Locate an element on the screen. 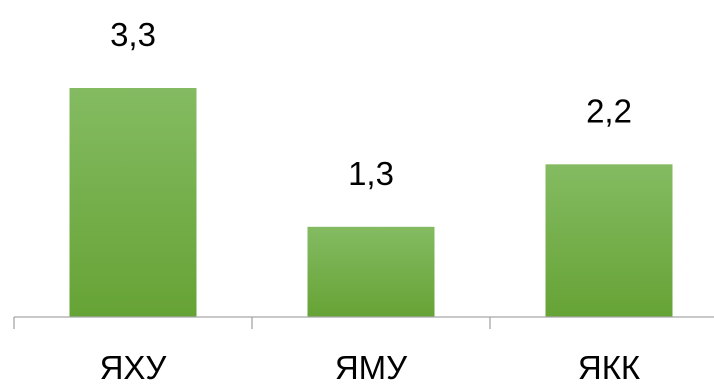 The image size is (714, 386). category-label-2: ЯМУ is located at coordinates (371, 367).